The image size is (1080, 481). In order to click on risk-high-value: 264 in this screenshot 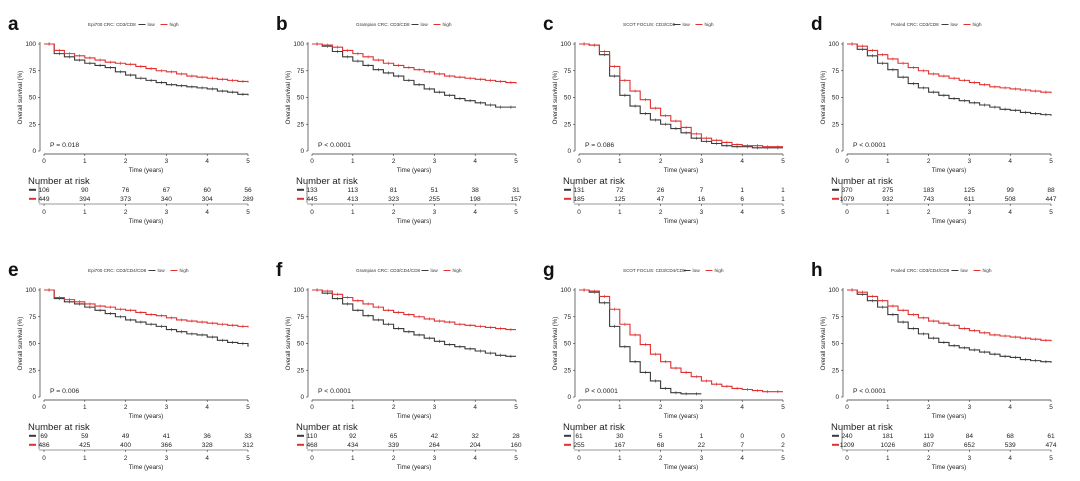, I will do `click(434, 445)`.